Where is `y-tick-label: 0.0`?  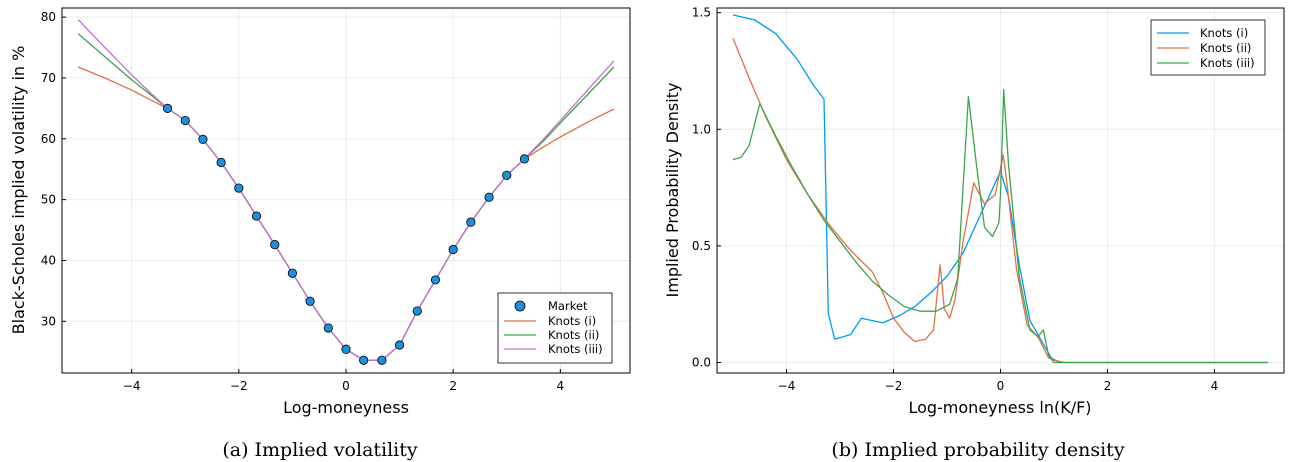 y-tick-label: 0.0 is located at coordinates (701, 363).